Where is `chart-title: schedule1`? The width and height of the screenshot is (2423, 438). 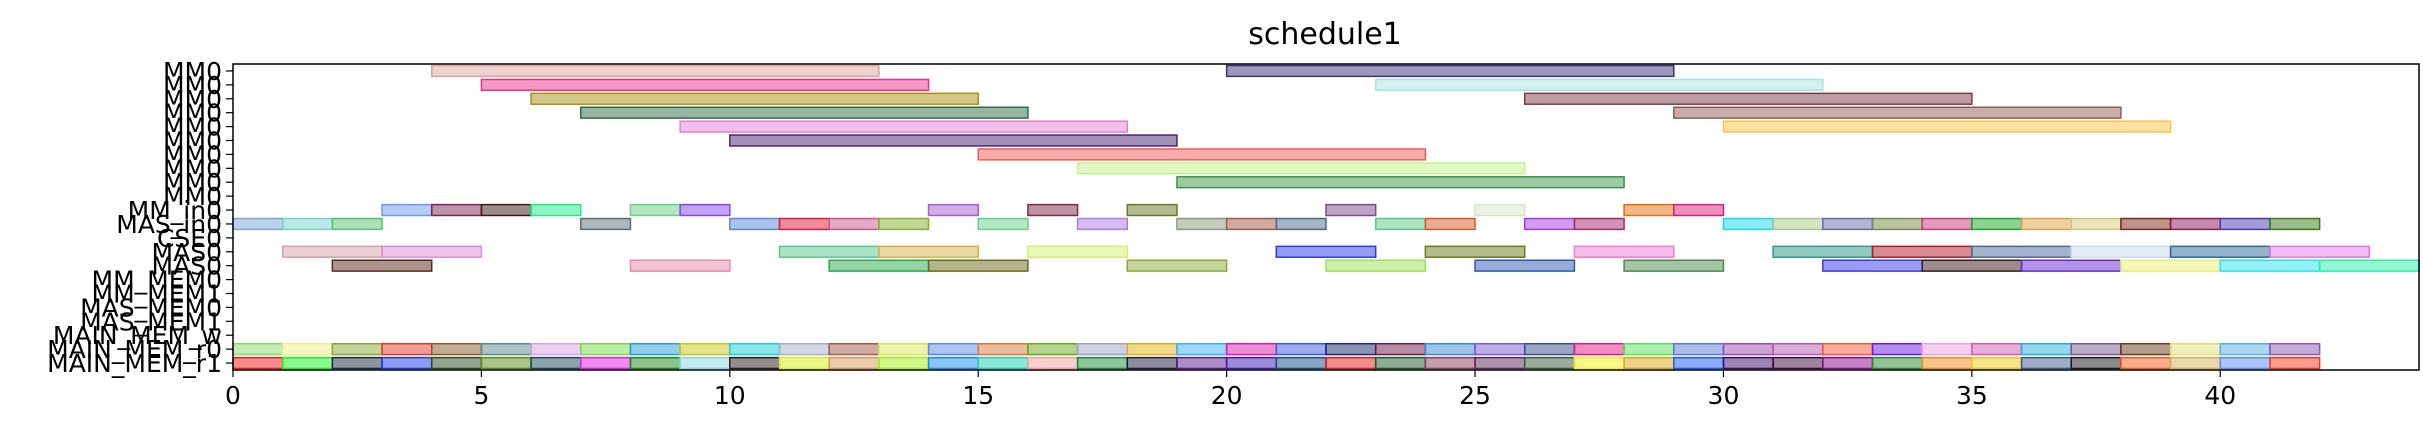
chart-title: schedule1 is located at coordinates (1325, 34).